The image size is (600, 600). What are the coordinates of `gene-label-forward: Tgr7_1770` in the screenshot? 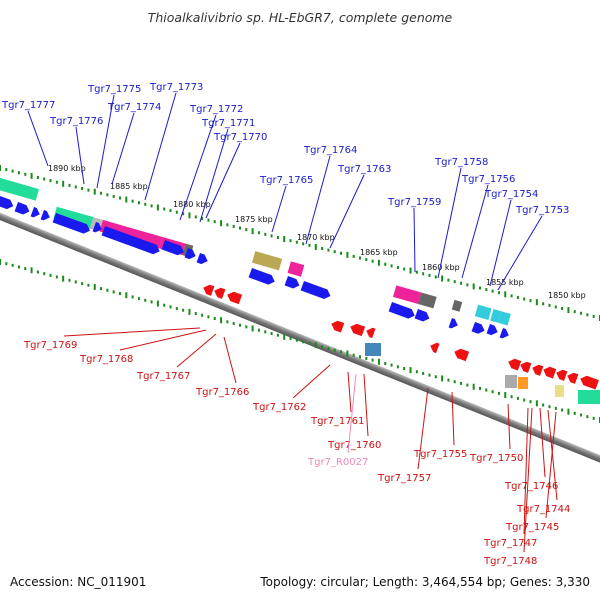 It's located at (240, 137).